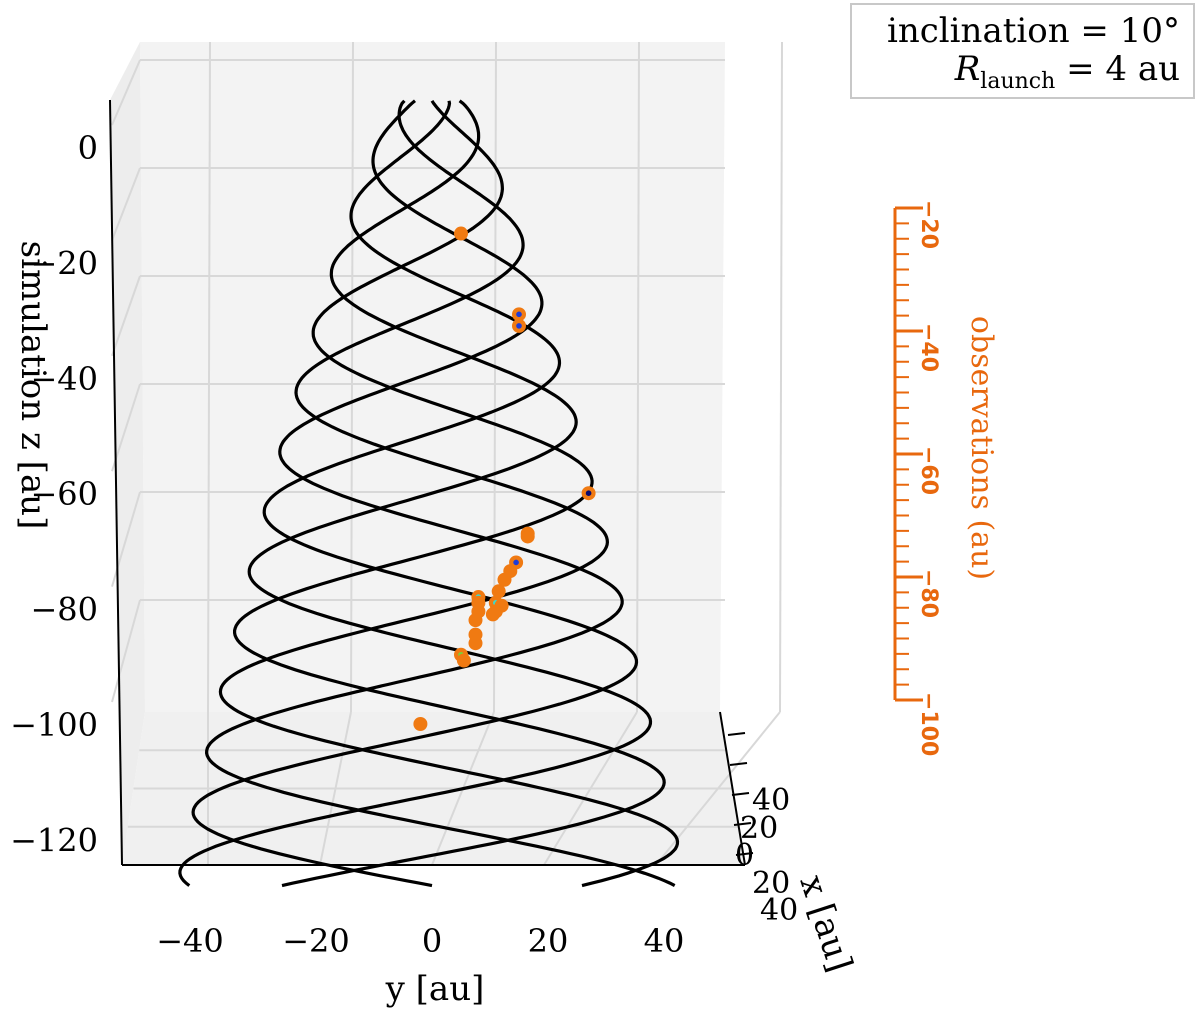 The width and height of the screenshot is (1200, 1011). I want to click on observation-tick-label: −40, so click(928, 347).